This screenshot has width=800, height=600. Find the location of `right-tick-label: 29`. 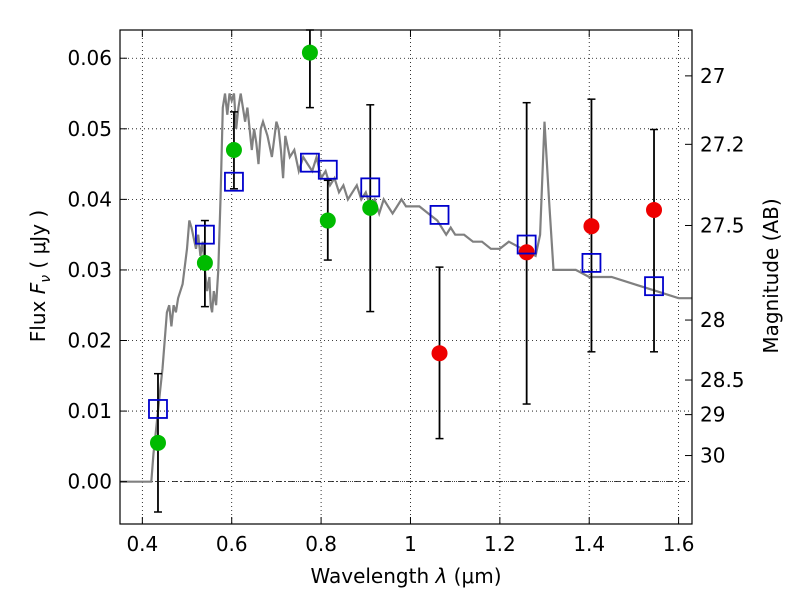

right-tick-label: 29 is located at coordinates (712, 415).